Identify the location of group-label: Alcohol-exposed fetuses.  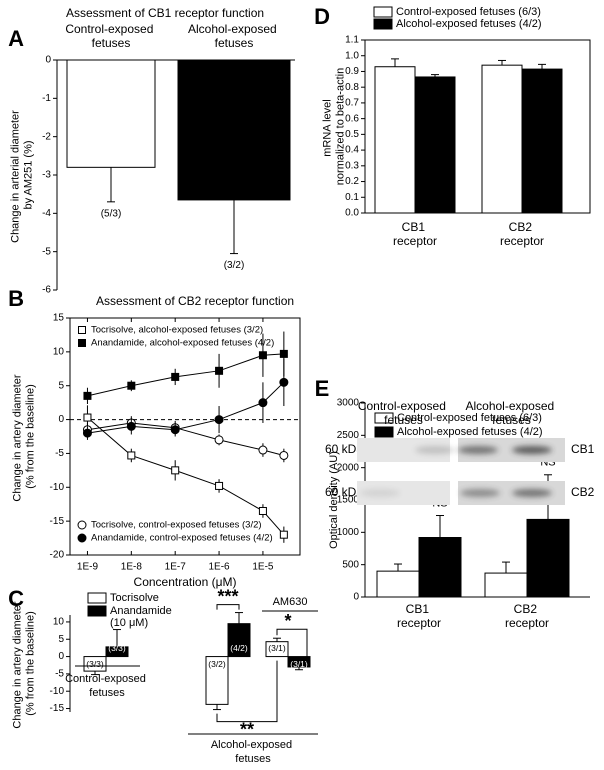
(253, 752).